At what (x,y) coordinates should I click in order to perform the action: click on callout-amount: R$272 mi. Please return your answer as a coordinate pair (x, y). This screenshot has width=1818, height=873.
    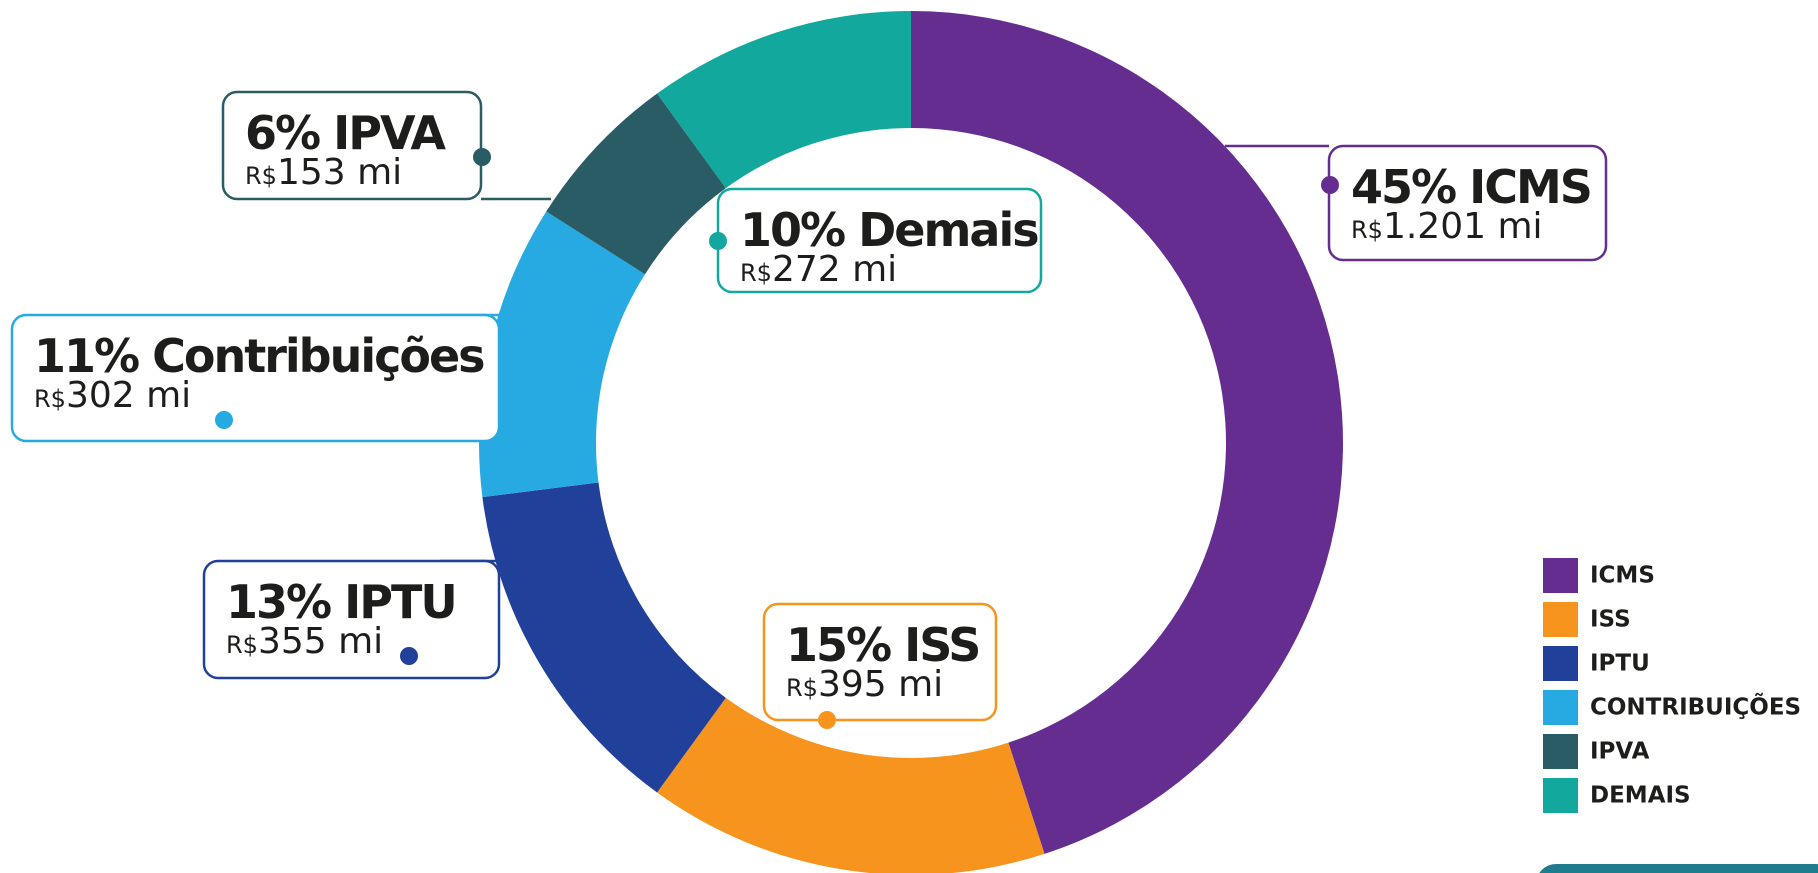
    Looking at the image, I should click on (818, 269).